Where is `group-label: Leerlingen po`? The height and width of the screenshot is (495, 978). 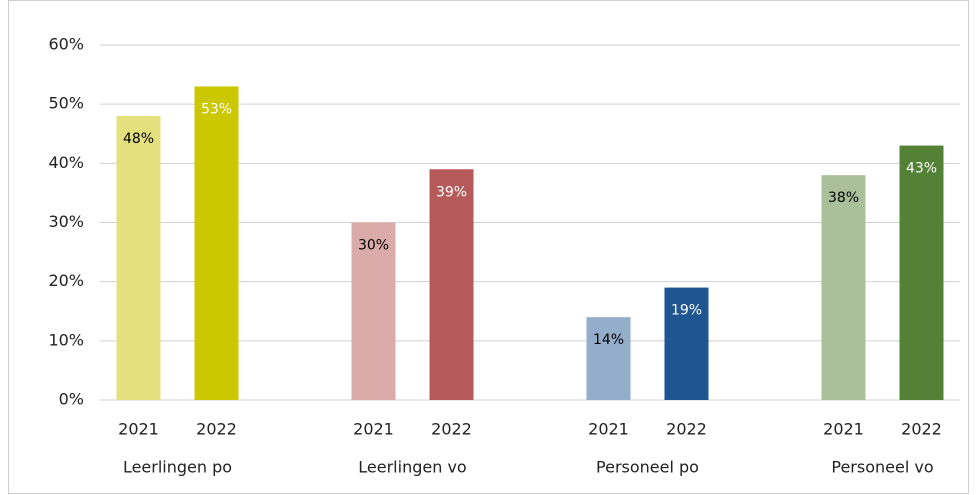 group-label: Leerlingen po is located at coordinates (177, 467).